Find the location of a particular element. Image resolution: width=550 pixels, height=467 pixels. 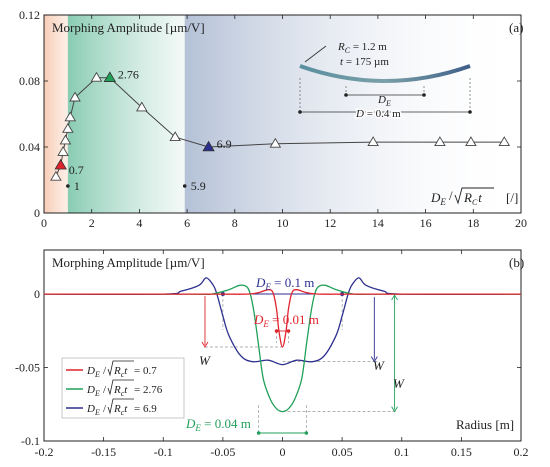

annotation-de-0-04: DE = 0.04 m is located at coordinates (218, 424).